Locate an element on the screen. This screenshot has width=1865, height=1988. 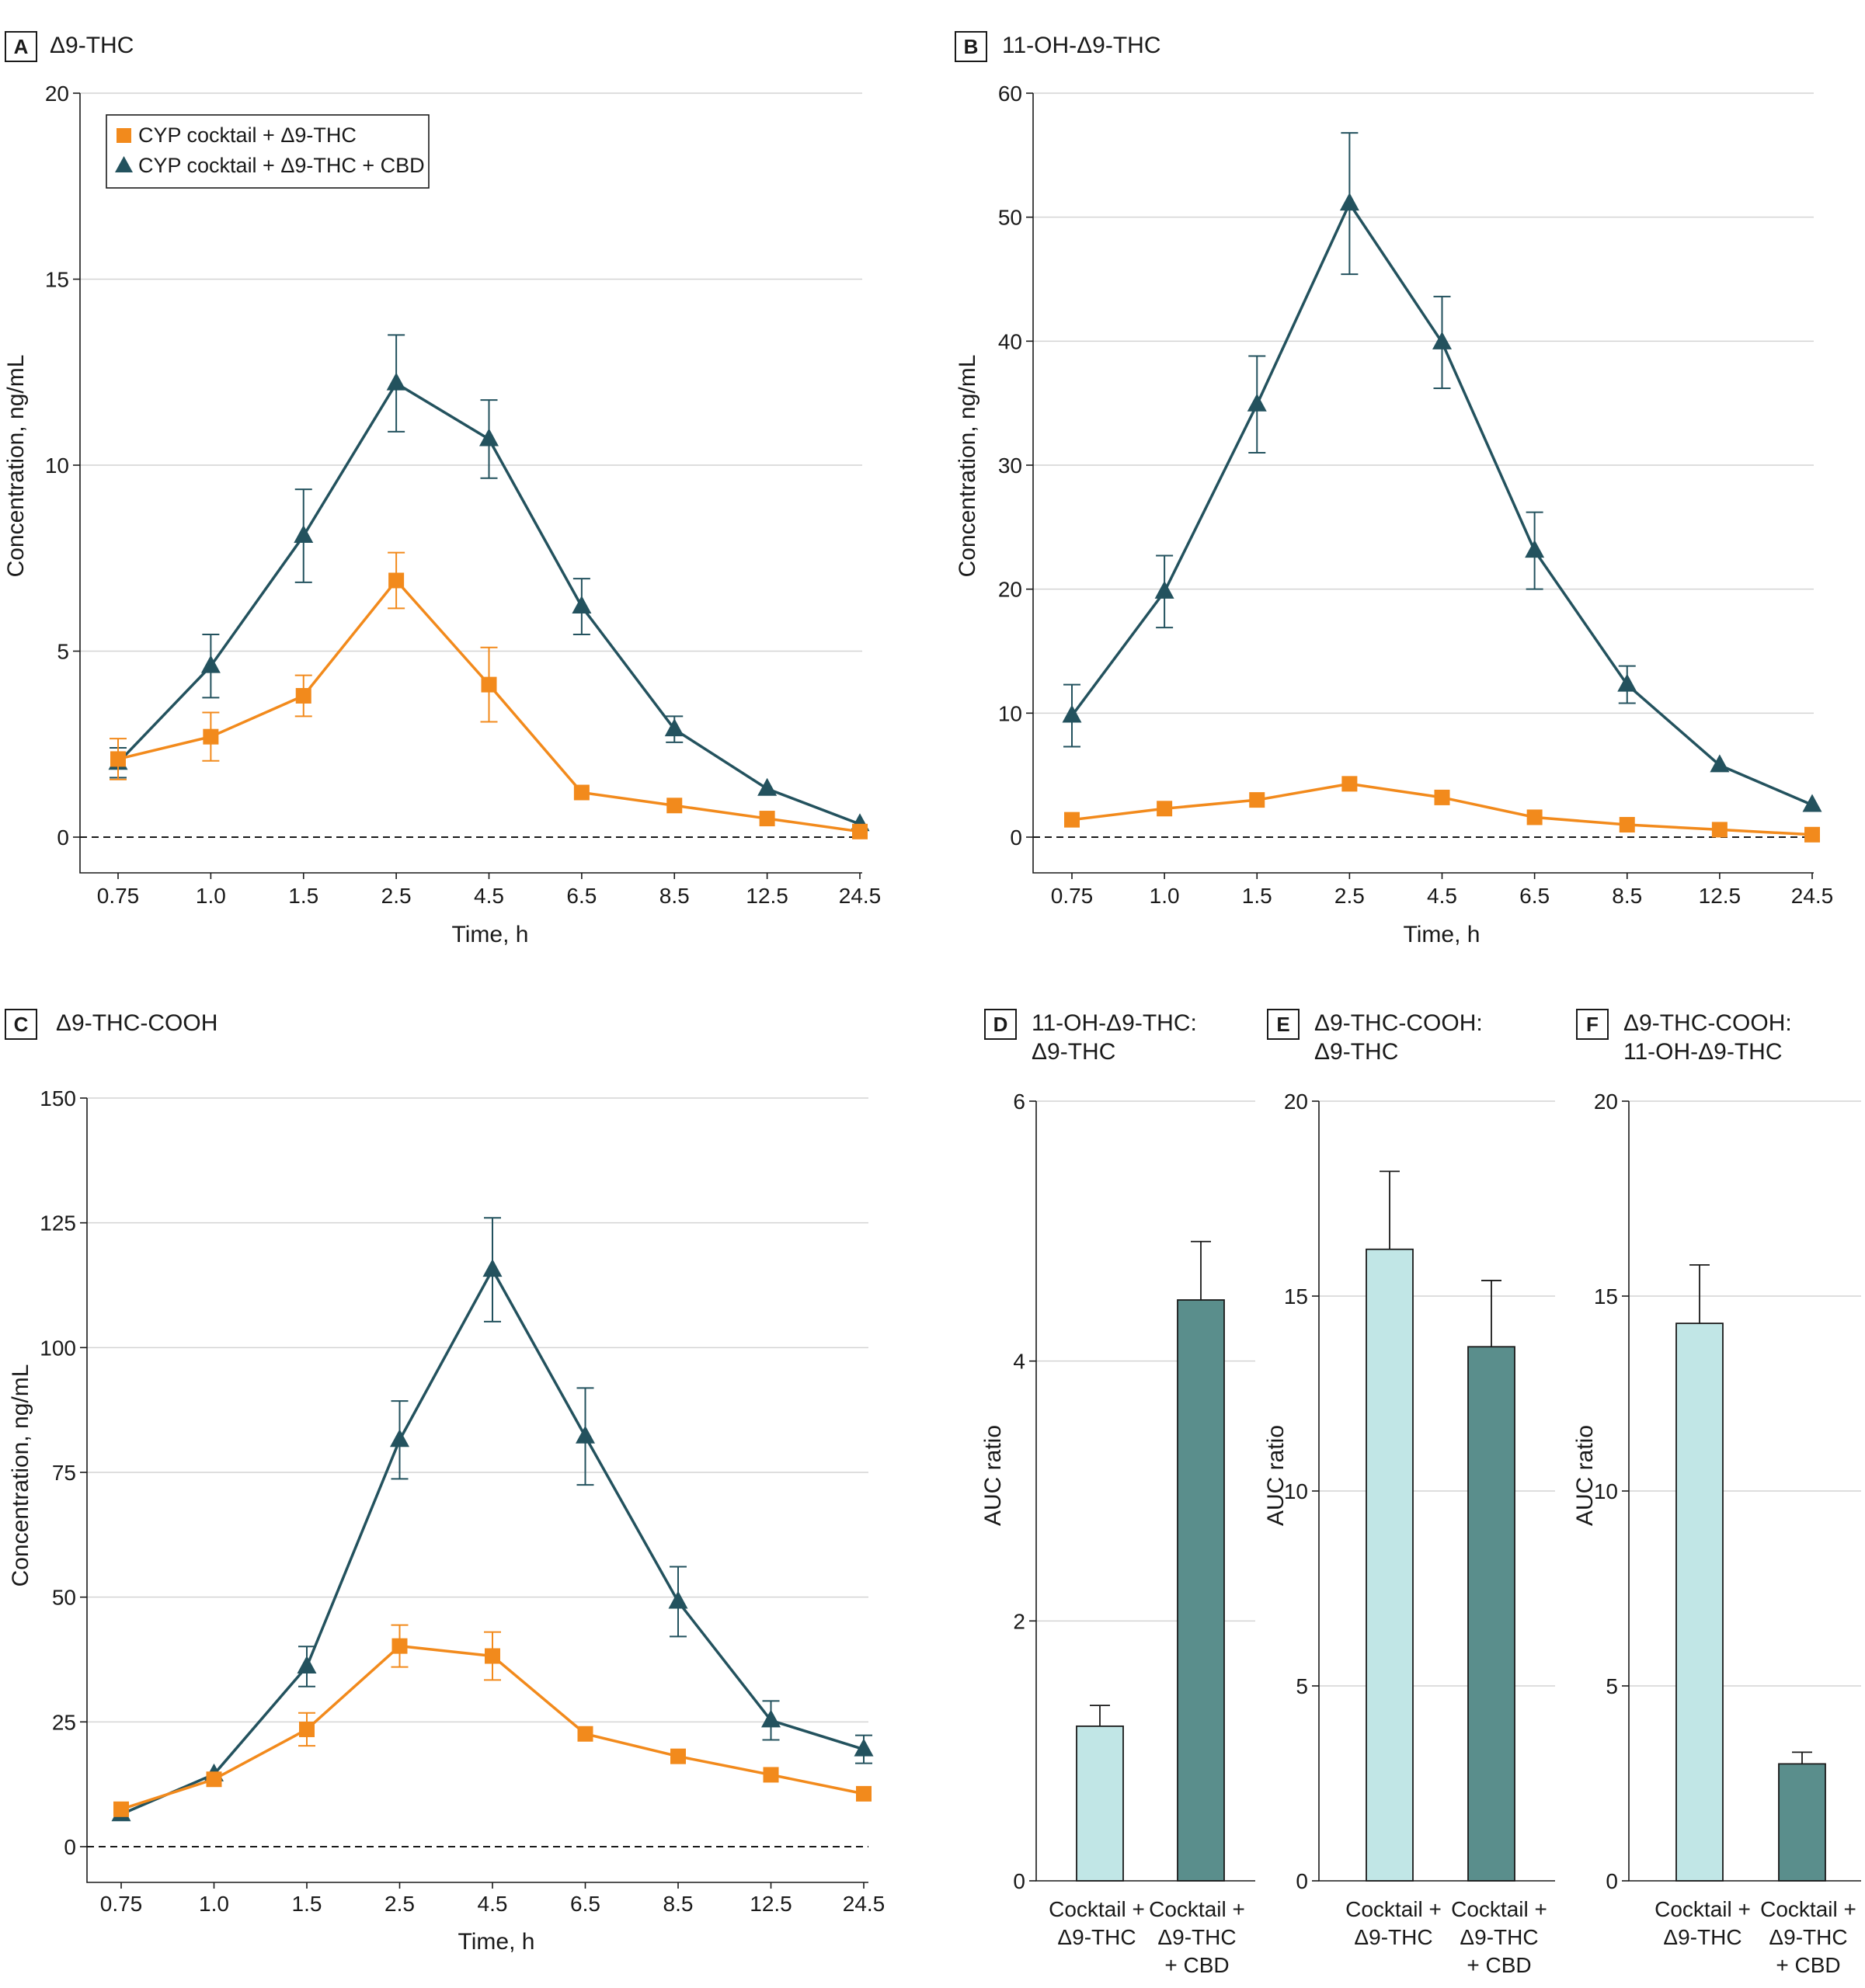
panel-a-x-tick-label: 1.5 is located at coordinates (303, 896).